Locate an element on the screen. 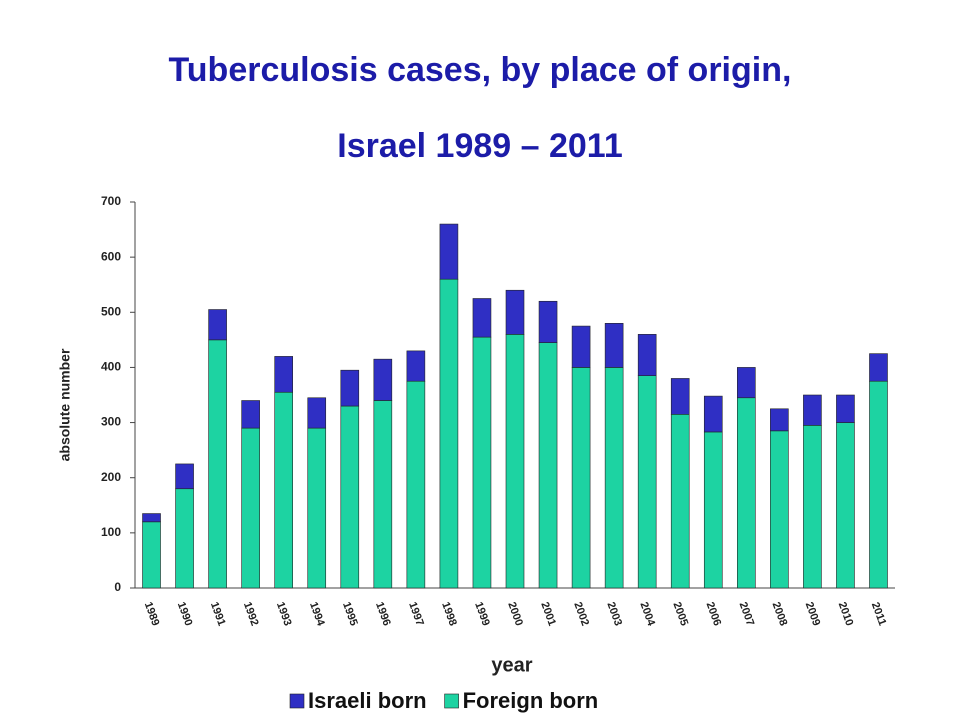  x-axis-label: year is located at coordinates (511, 665).